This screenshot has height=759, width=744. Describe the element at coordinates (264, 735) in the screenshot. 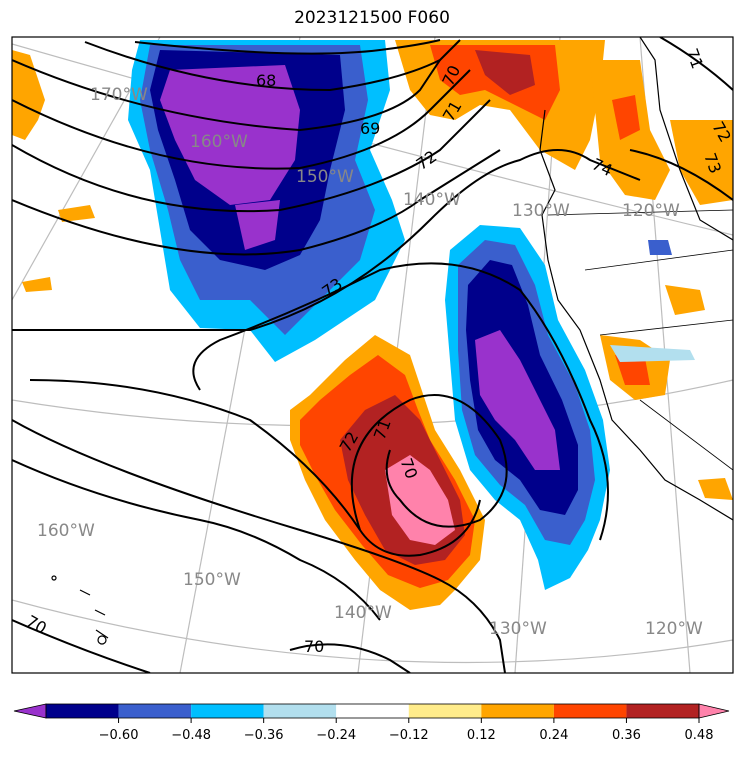

I see `colorbar-tick-label: −0.36` at that location.